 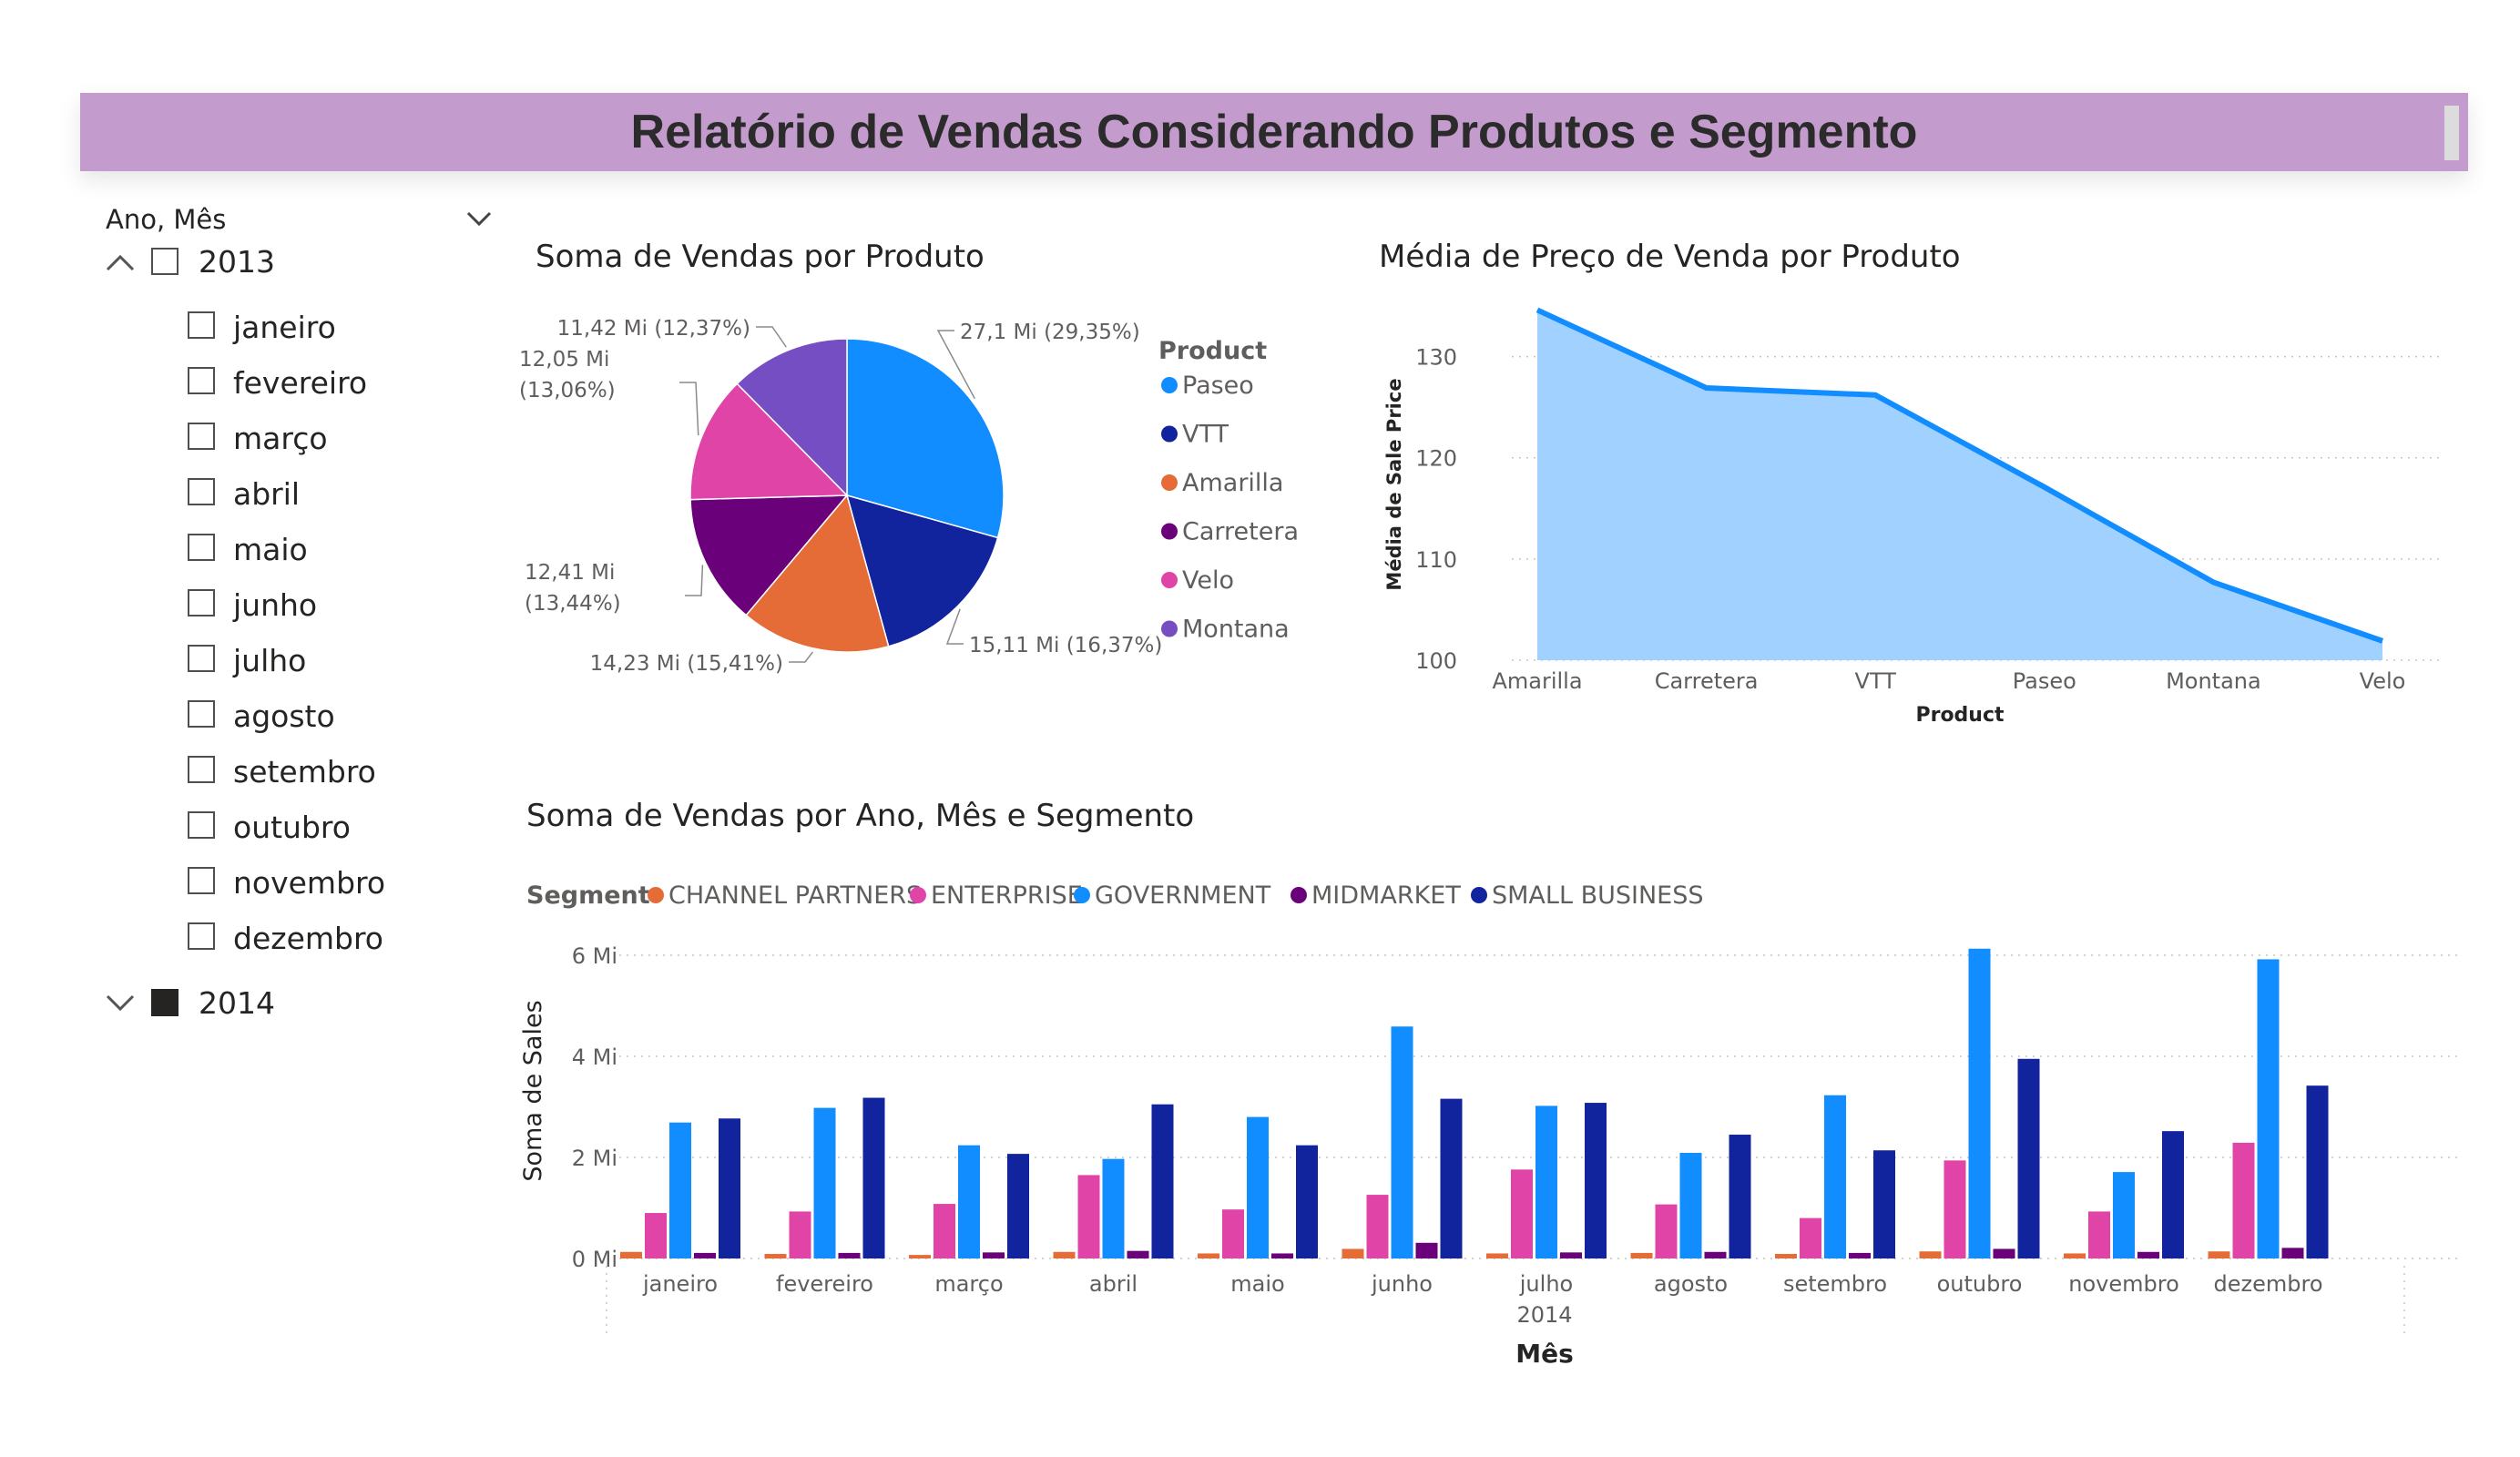 What do you see at coordinates (594, 1158) in the screenshot?
I see `bar-y-tick-label: 2 Mi` at bounding box center [594, 1158].